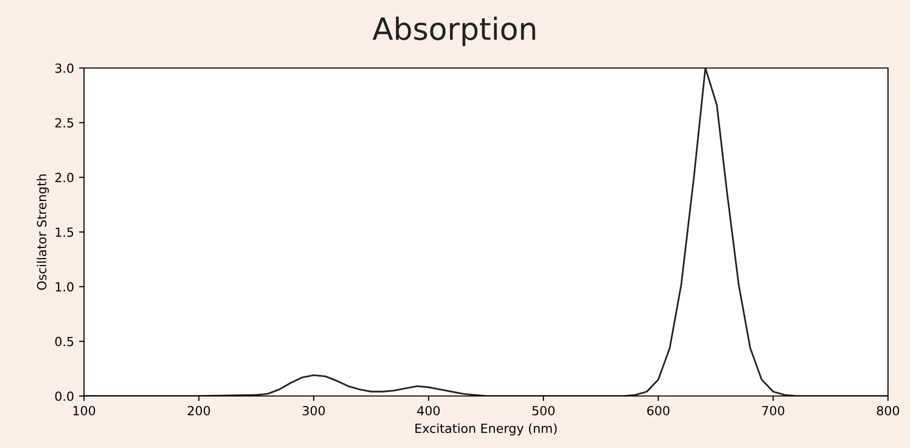 This screenshot has width=910, height=448. Describe the element at coordinates (658, 411) in the screenshot. I see `x-tick-label: 600` at that location.